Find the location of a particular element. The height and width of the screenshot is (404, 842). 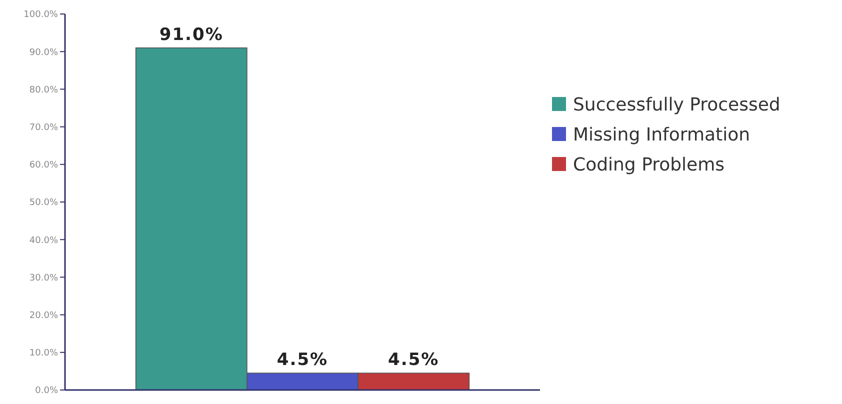

legend-label: Coding Problems is located at coordinates (649, 165).